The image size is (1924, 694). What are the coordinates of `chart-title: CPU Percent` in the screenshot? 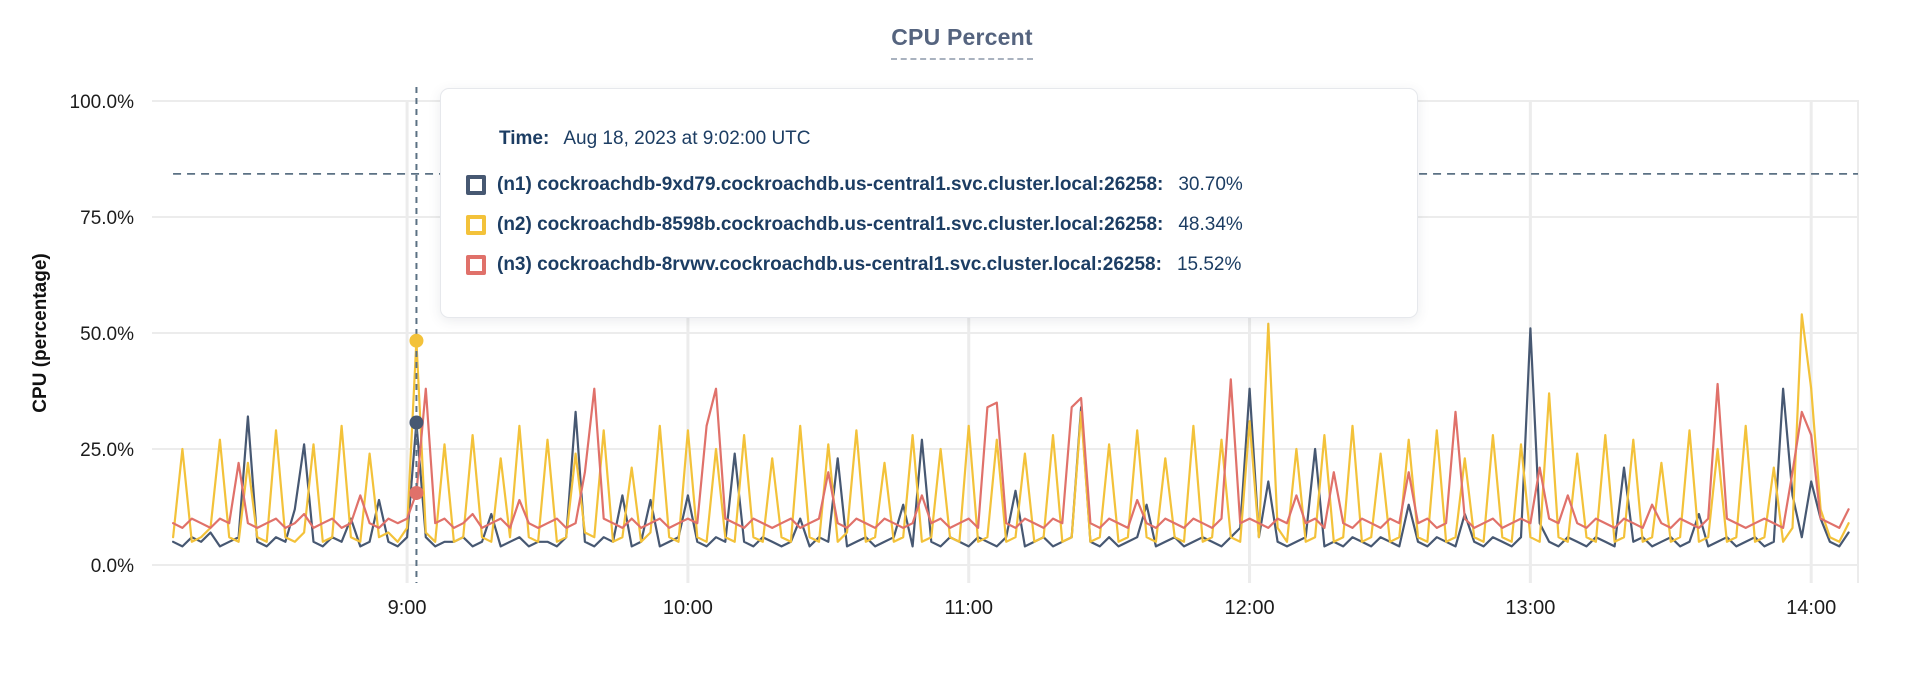 It's located at (962, 42).